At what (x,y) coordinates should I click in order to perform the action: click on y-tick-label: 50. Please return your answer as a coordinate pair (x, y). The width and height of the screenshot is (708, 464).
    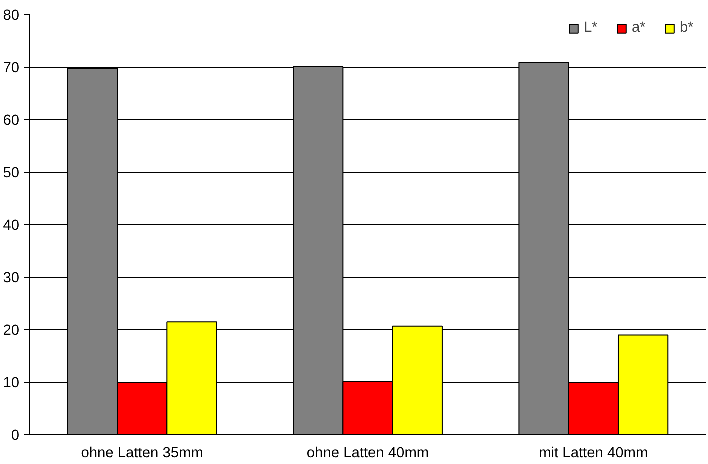
    Looking at the image, I should click on (11, 174).